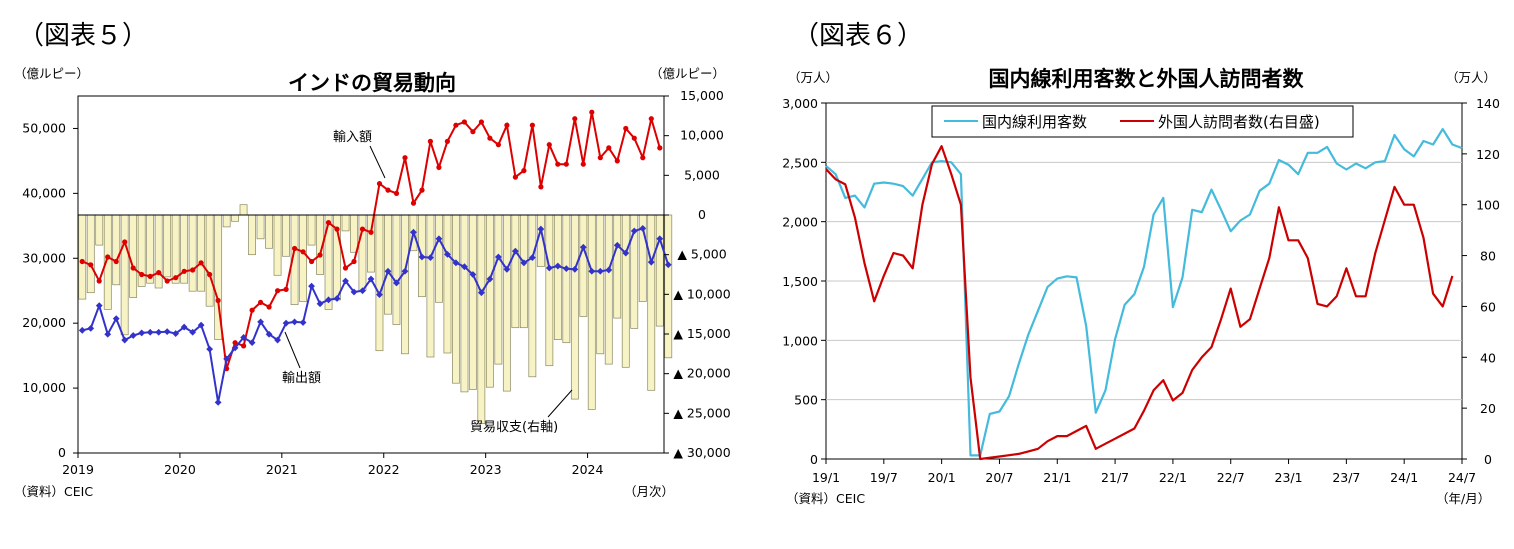 This screenshot has height=549, width=1514. Describe the element at coordinates (301, 378) in the screenshot. I see `exports-annotation: 輸出額` at that location.